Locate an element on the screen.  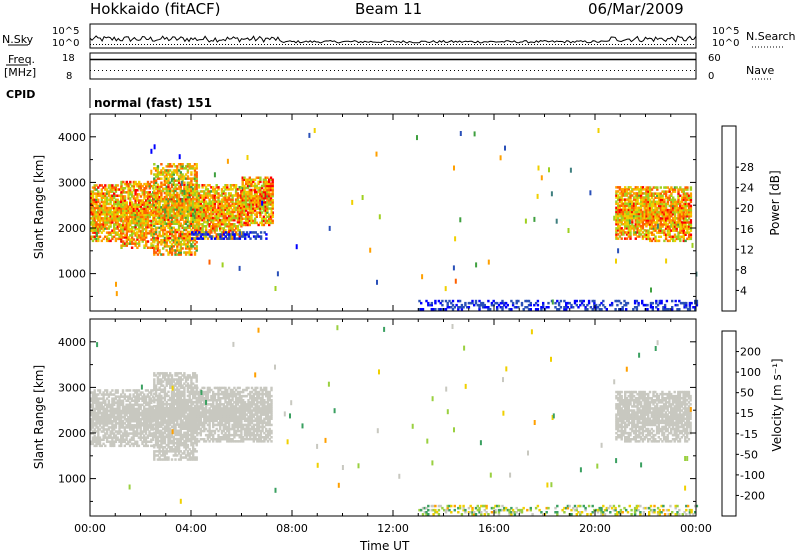
freq-tick-high: 18 is located at coordinates (68, 58).